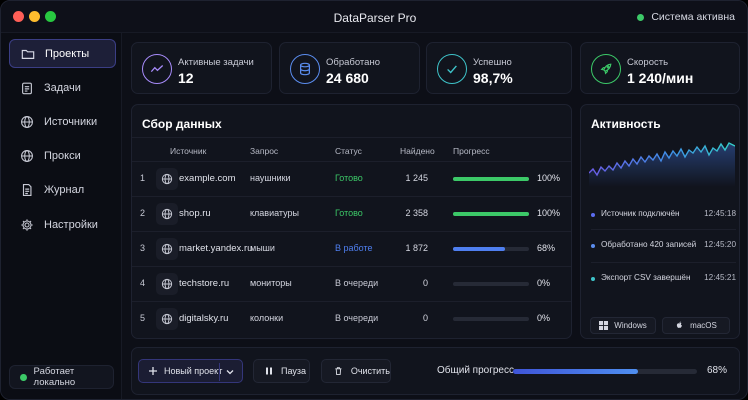  I want to click on pause-icon, so click(269, 371).